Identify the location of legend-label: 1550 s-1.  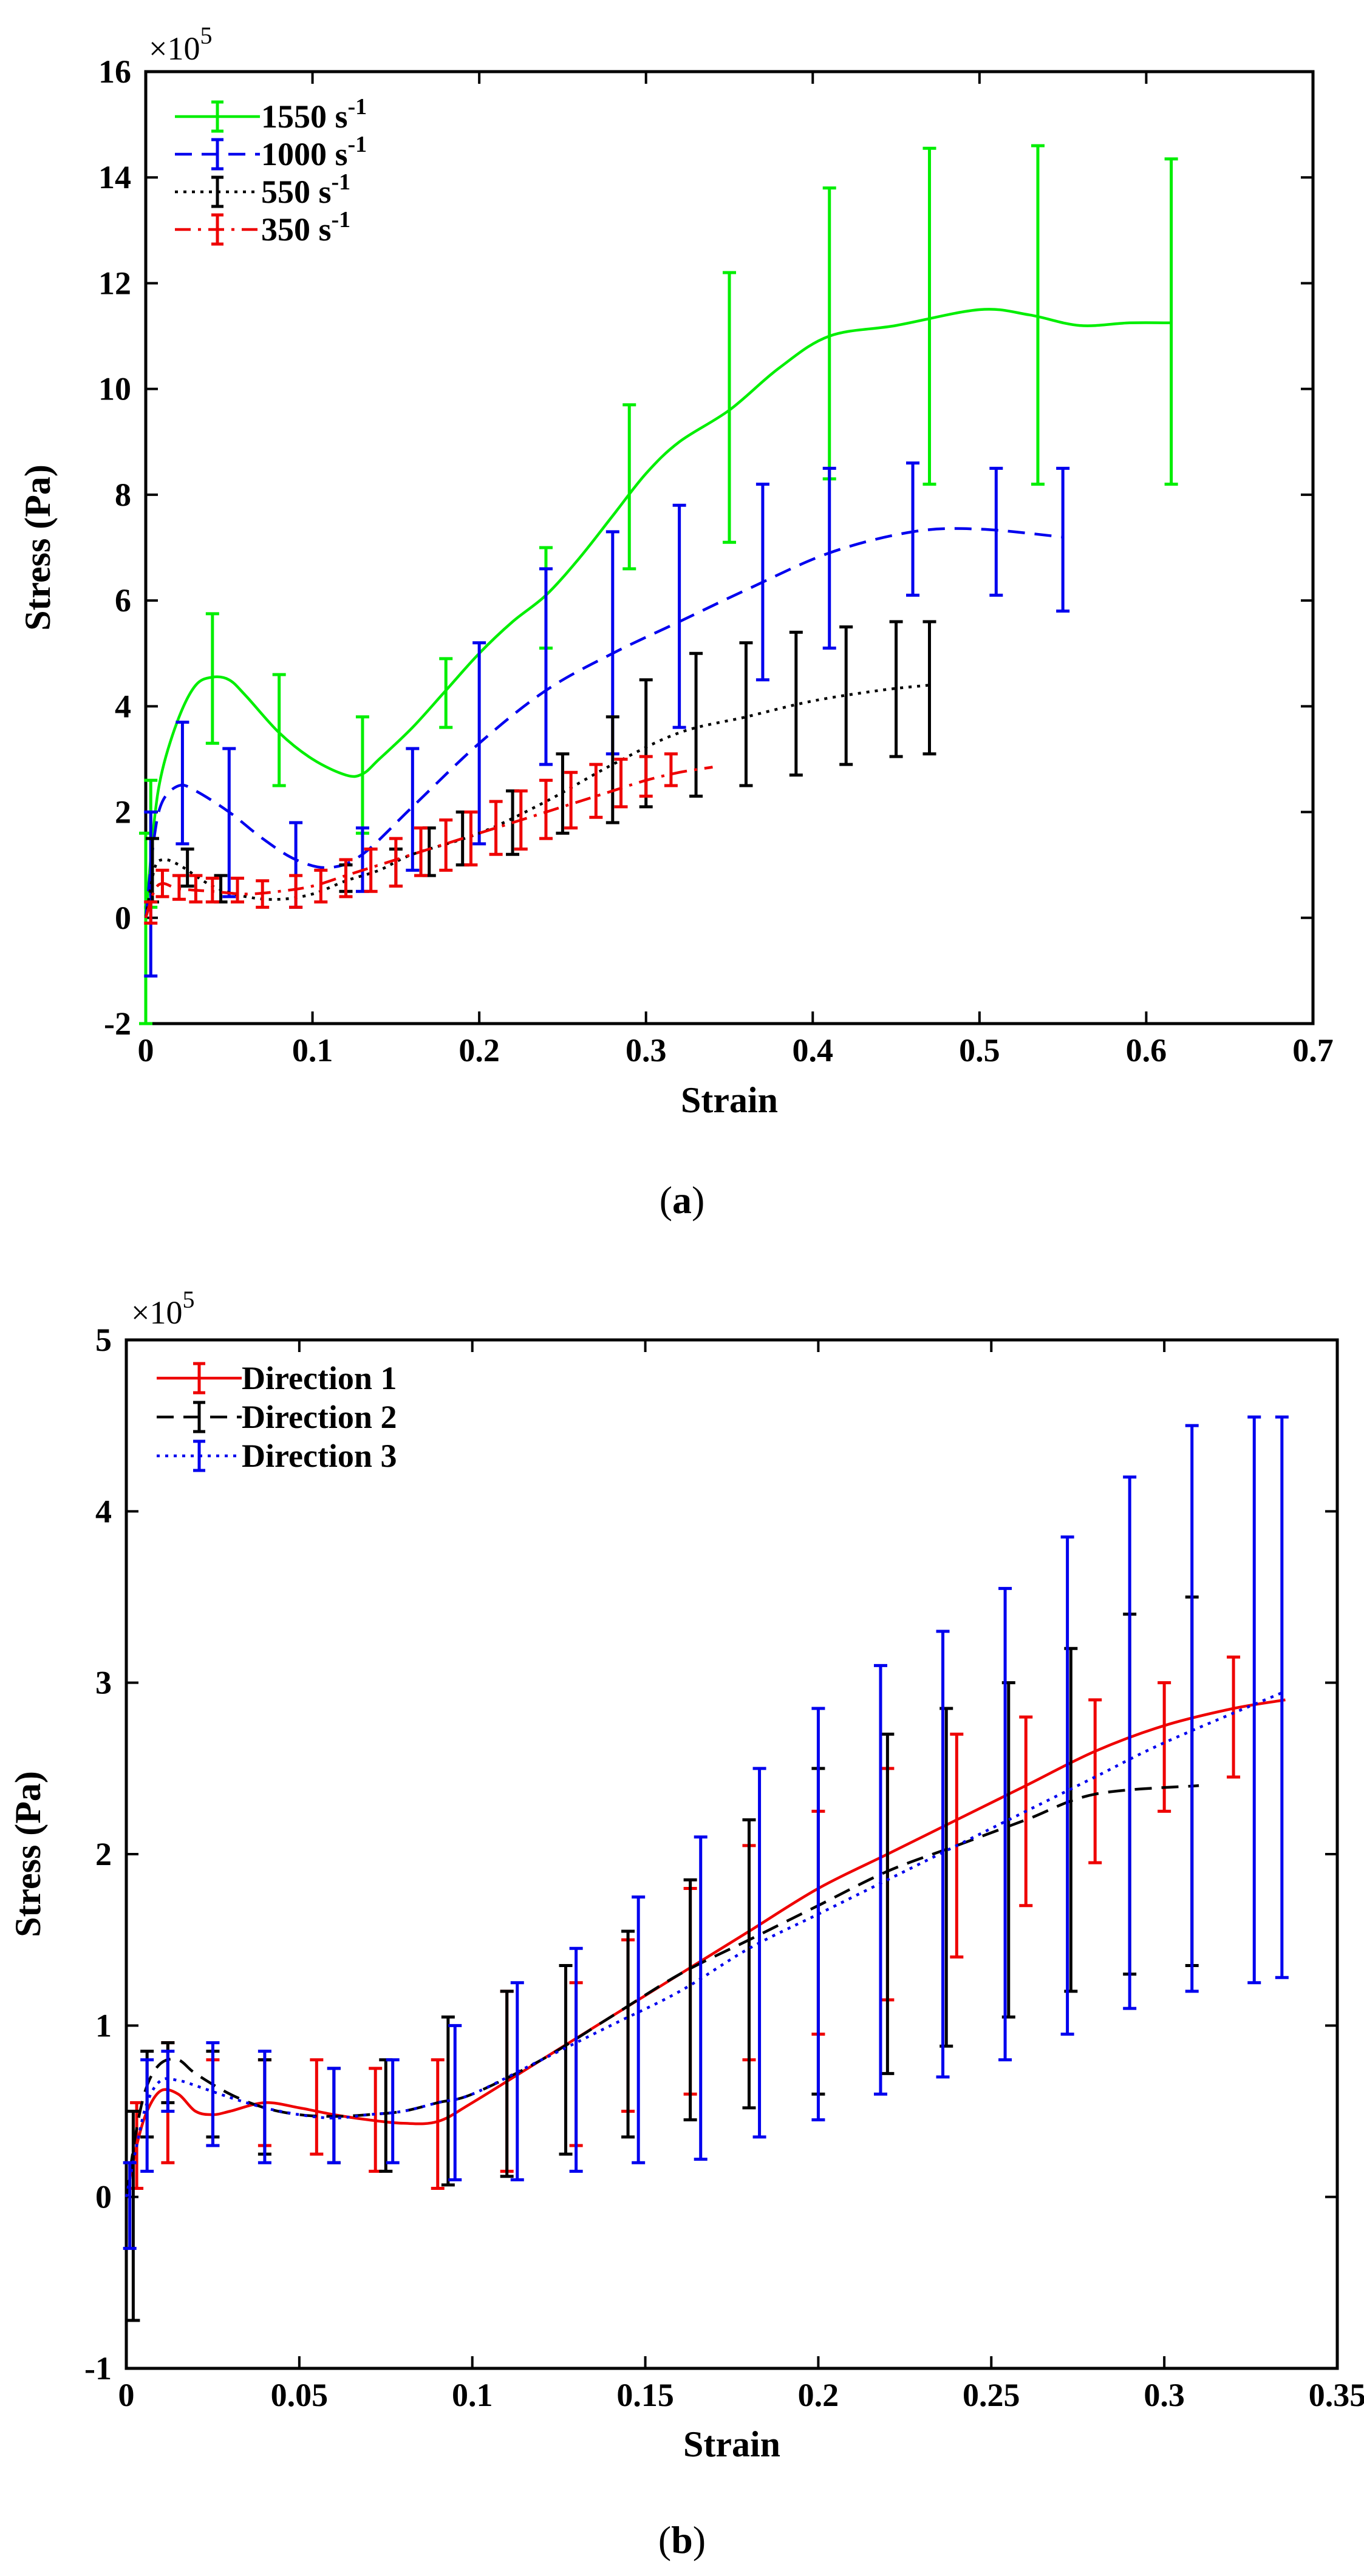
(314, 114).